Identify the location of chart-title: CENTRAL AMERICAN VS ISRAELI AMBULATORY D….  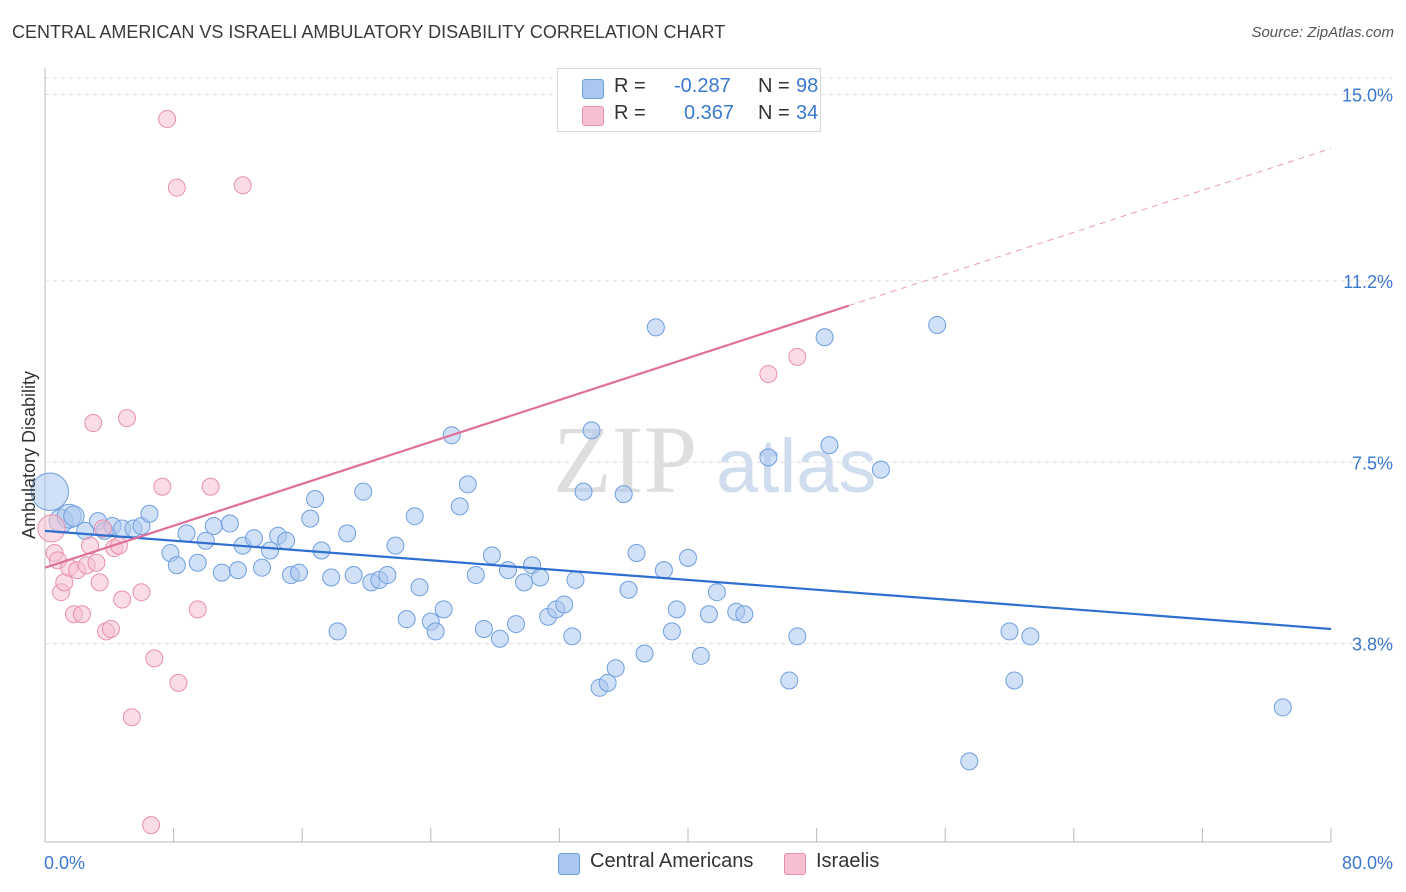
(369, 32).